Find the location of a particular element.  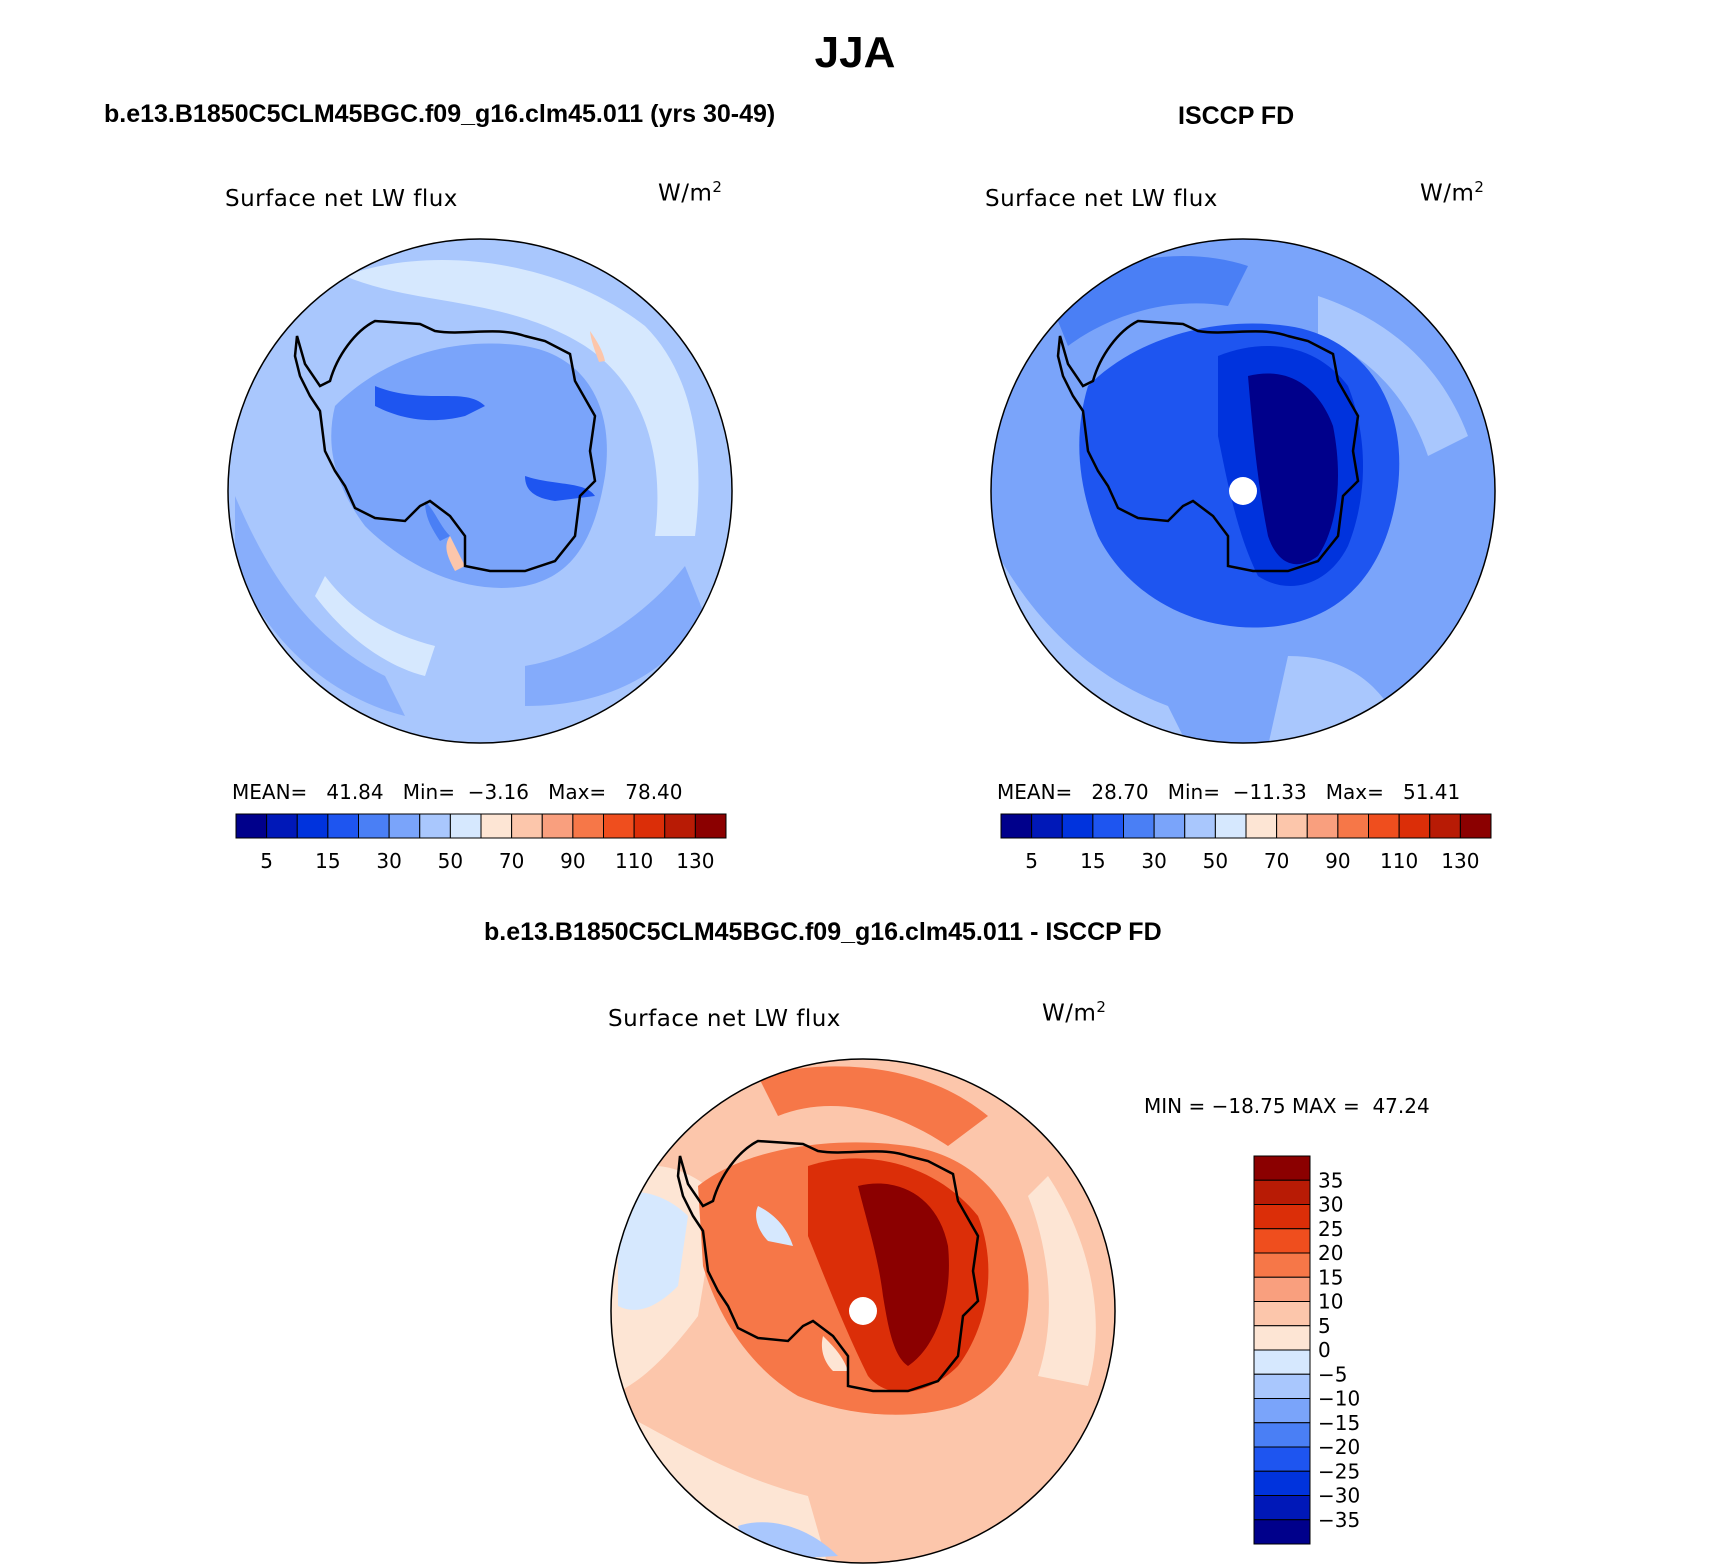

diff-colorbar-tick-label: 0 is located at coordinates (1324, 1350).